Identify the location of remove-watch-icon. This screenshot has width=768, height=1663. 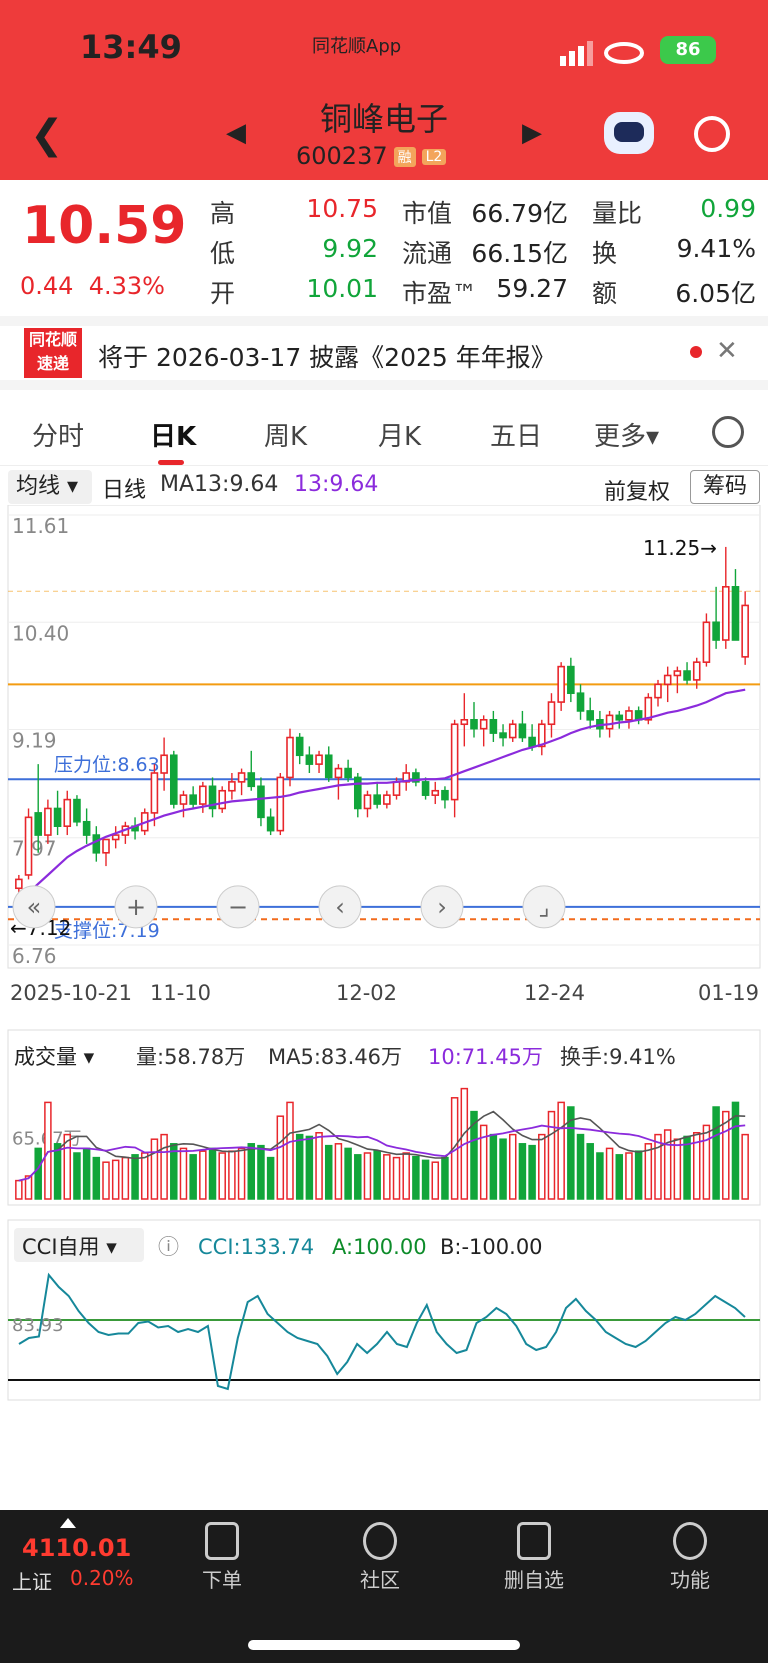
(534, 1541).